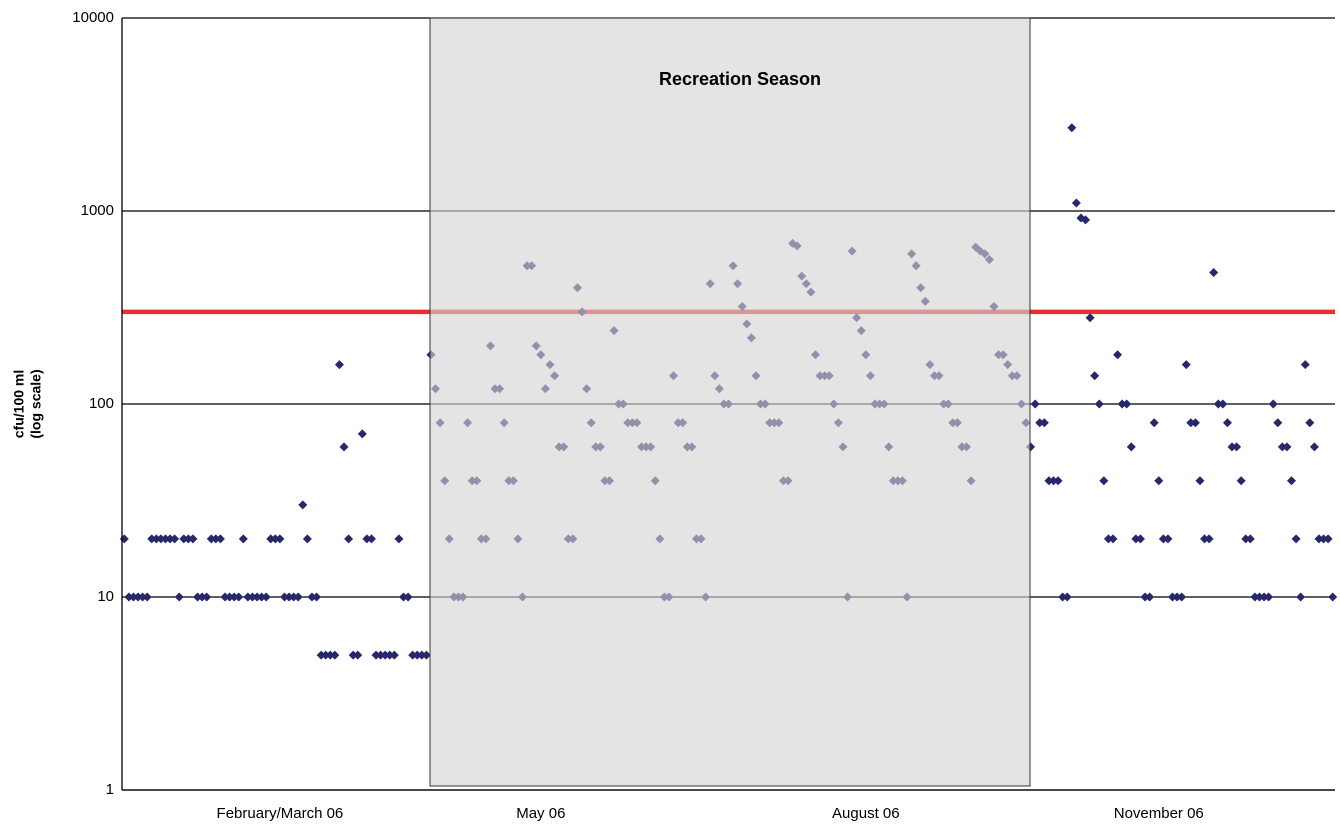 The height and width of the screenshot is (832, 1340). I want to click on x-tick-label: November 06, so click(1159, 813).